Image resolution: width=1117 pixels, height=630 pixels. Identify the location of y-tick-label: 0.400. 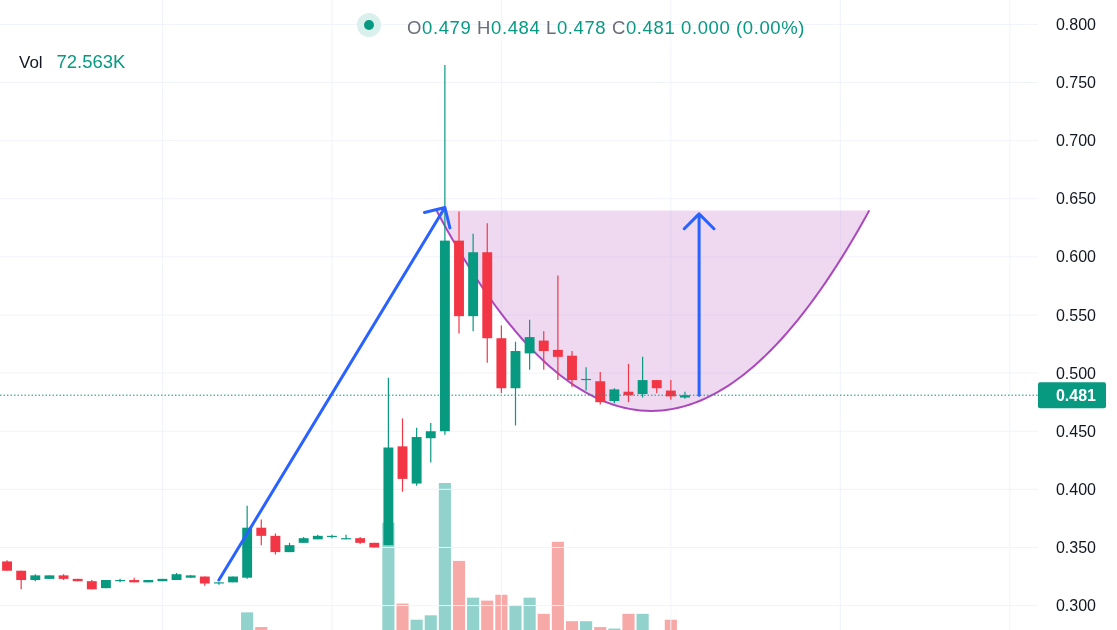
(1076, 489).